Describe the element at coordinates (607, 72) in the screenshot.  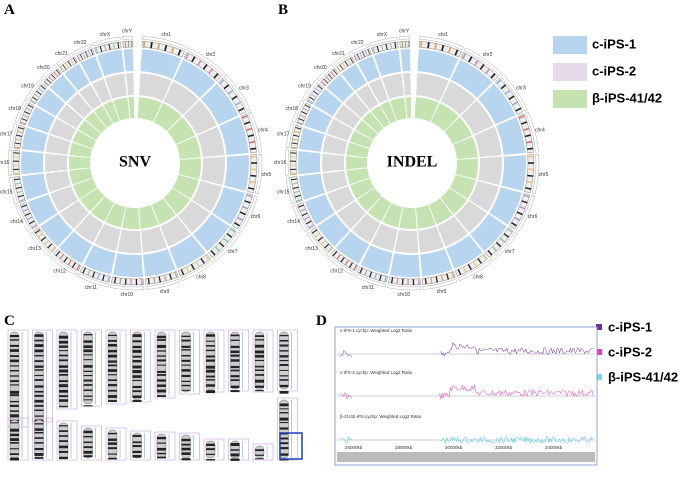
I see `legend: c-iPS-1 c-iPS-2 β-iPS-41/42` at that location.